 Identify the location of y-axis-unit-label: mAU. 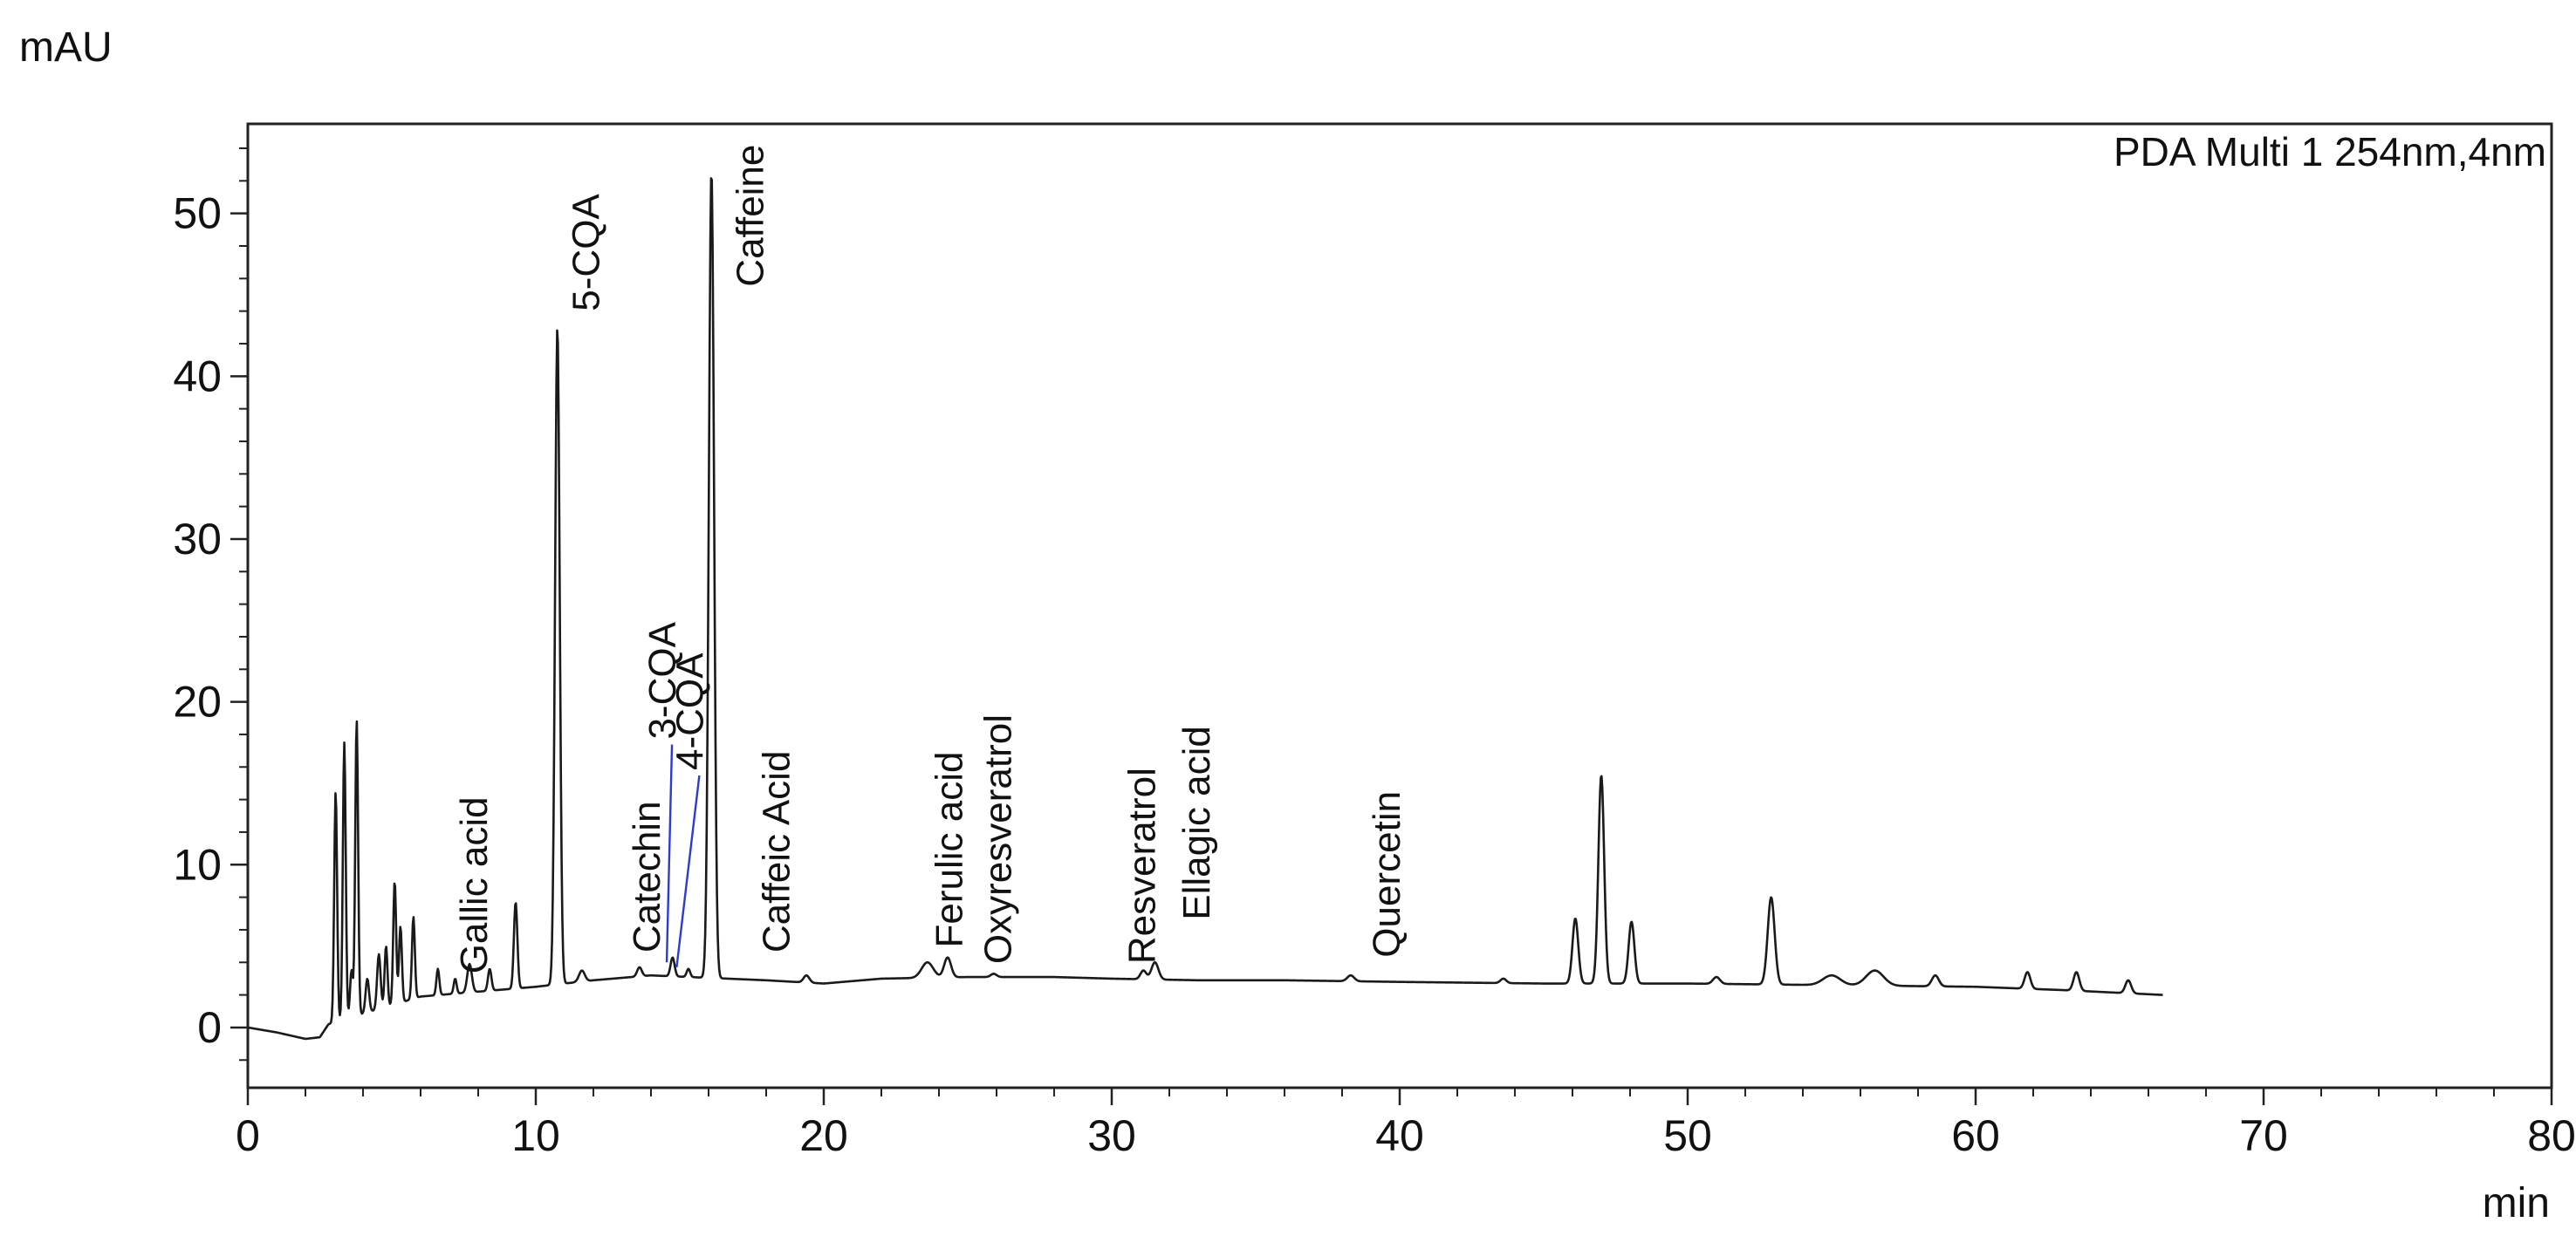
(66, 47).